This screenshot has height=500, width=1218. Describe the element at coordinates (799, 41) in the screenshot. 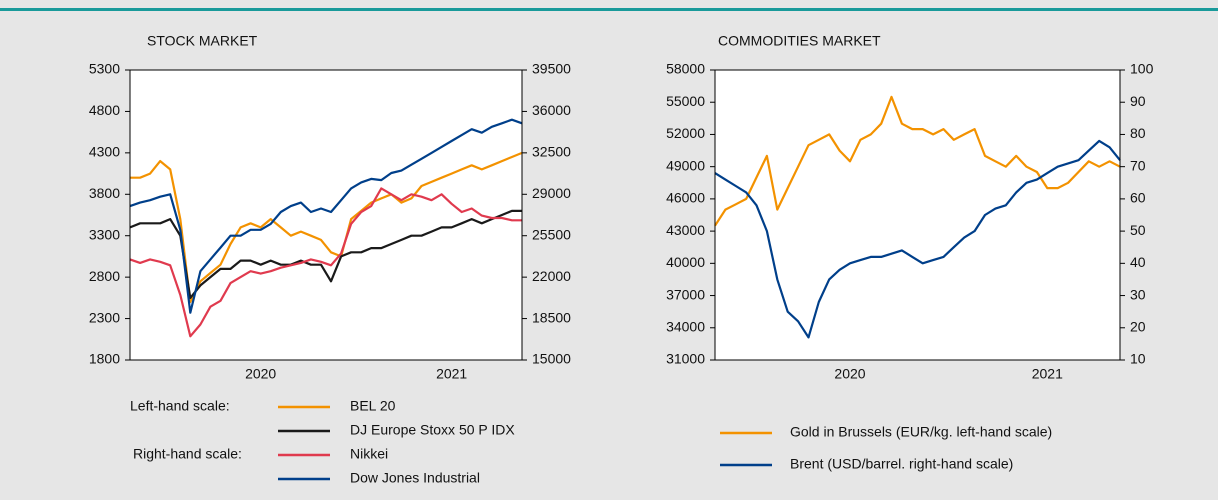

I see `chart-title: COMMODITIES MARKET` at that location.